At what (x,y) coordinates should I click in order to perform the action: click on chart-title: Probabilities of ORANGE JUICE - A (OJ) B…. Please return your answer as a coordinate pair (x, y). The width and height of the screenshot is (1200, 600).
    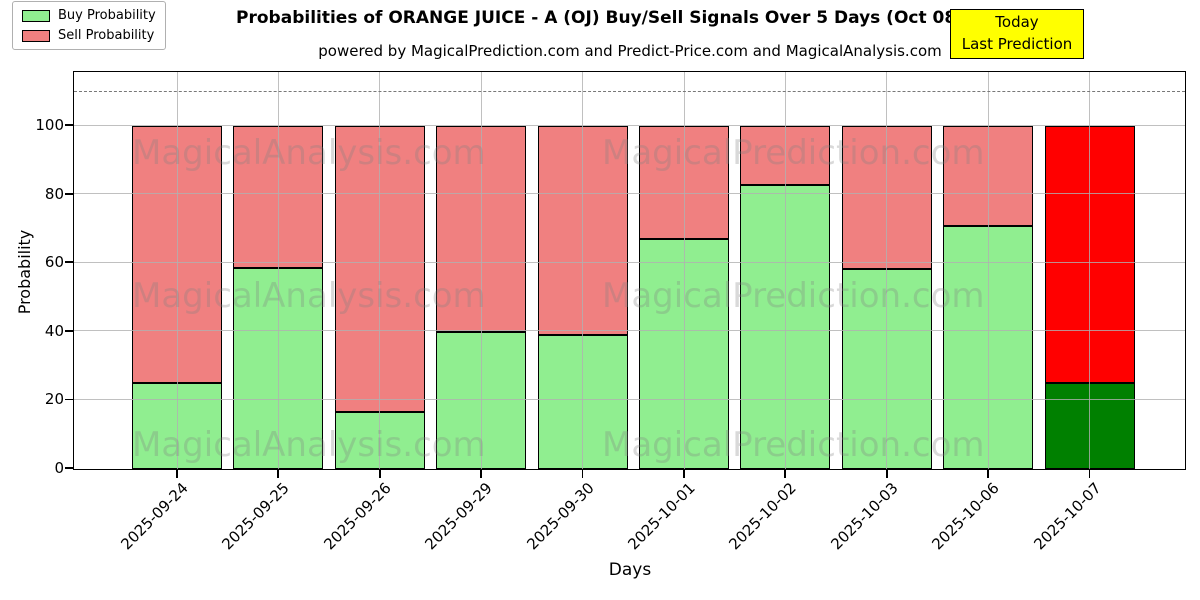
    Looking at the image, I should click on (600, 18).